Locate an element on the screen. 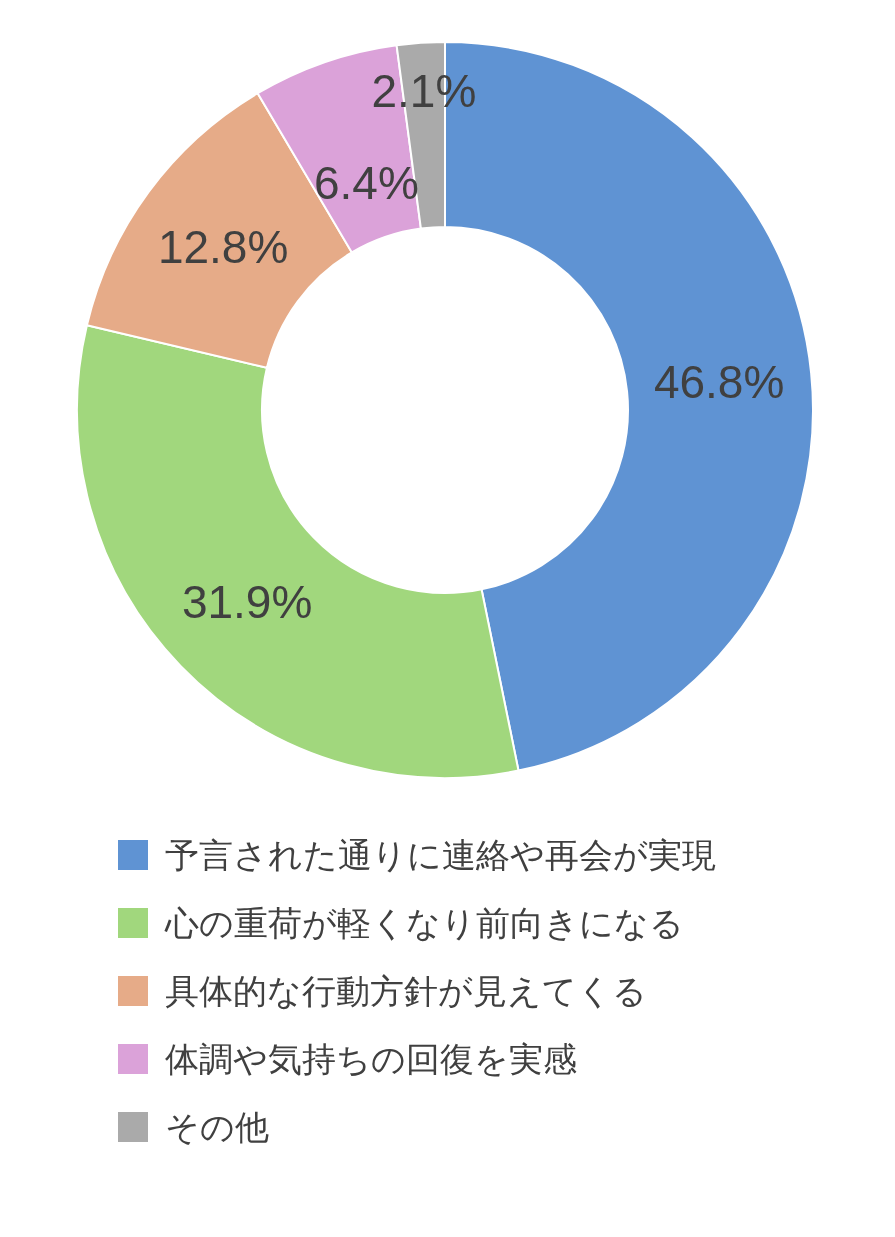  legend-label: 体調や気持ちの回復を実感 is located at coordinates (371, 1059).